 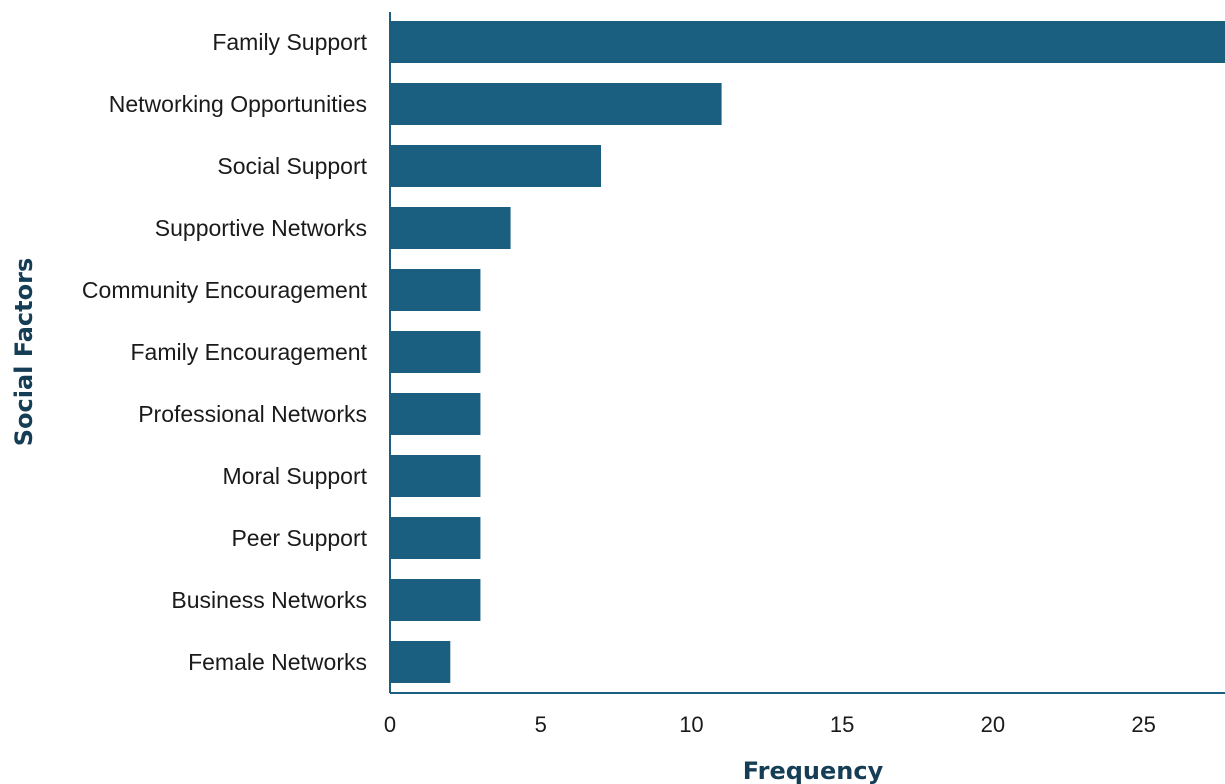 What do you see at coordinates (24, 352) in the screenshot?
I see `y-axis-title: Social Factors` at bounding box center [24, 352].